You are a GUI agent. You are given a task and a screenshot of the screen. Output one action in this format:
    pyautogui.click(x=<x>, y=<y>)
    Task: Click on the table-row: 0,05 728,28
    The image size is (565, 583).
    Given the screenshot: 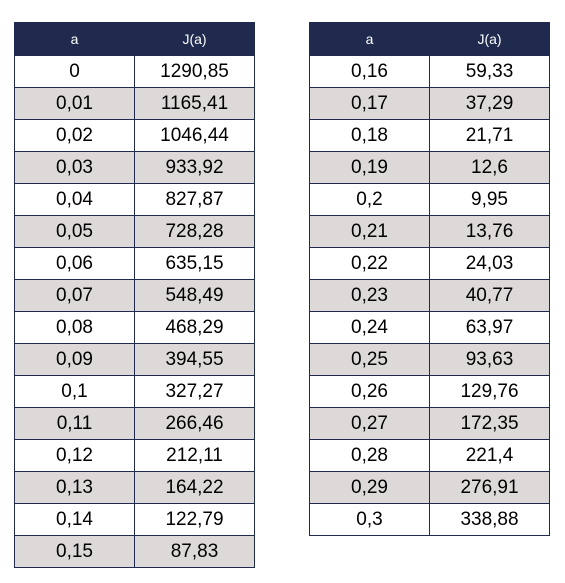 What is the action you would take?
    pyautogui.click(x=134, y=231)
    